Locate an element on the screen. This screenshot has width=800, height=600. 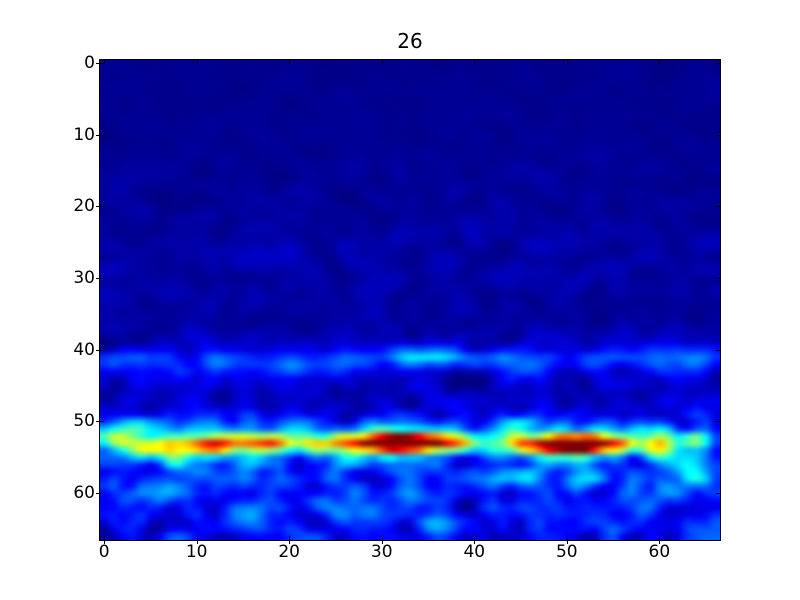
y-tick-label: 60 is located at coordinates (84, 492).